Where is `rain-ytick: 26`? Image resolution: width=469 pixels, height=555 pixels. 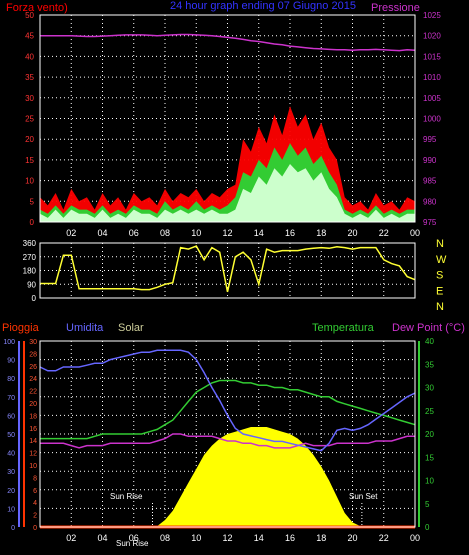 rain-ytick: 26 is located at coordinates (33, 367).